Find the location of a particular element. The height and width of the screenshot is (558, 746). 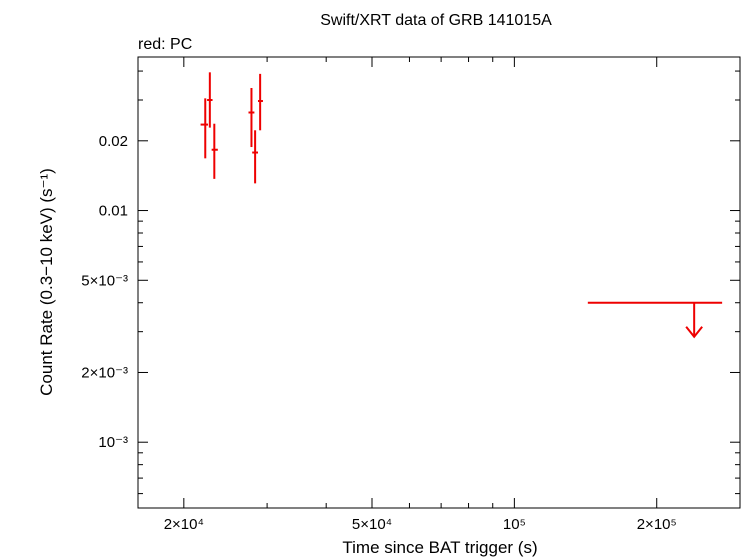

upper-limit is located at coordinates (655, 320).